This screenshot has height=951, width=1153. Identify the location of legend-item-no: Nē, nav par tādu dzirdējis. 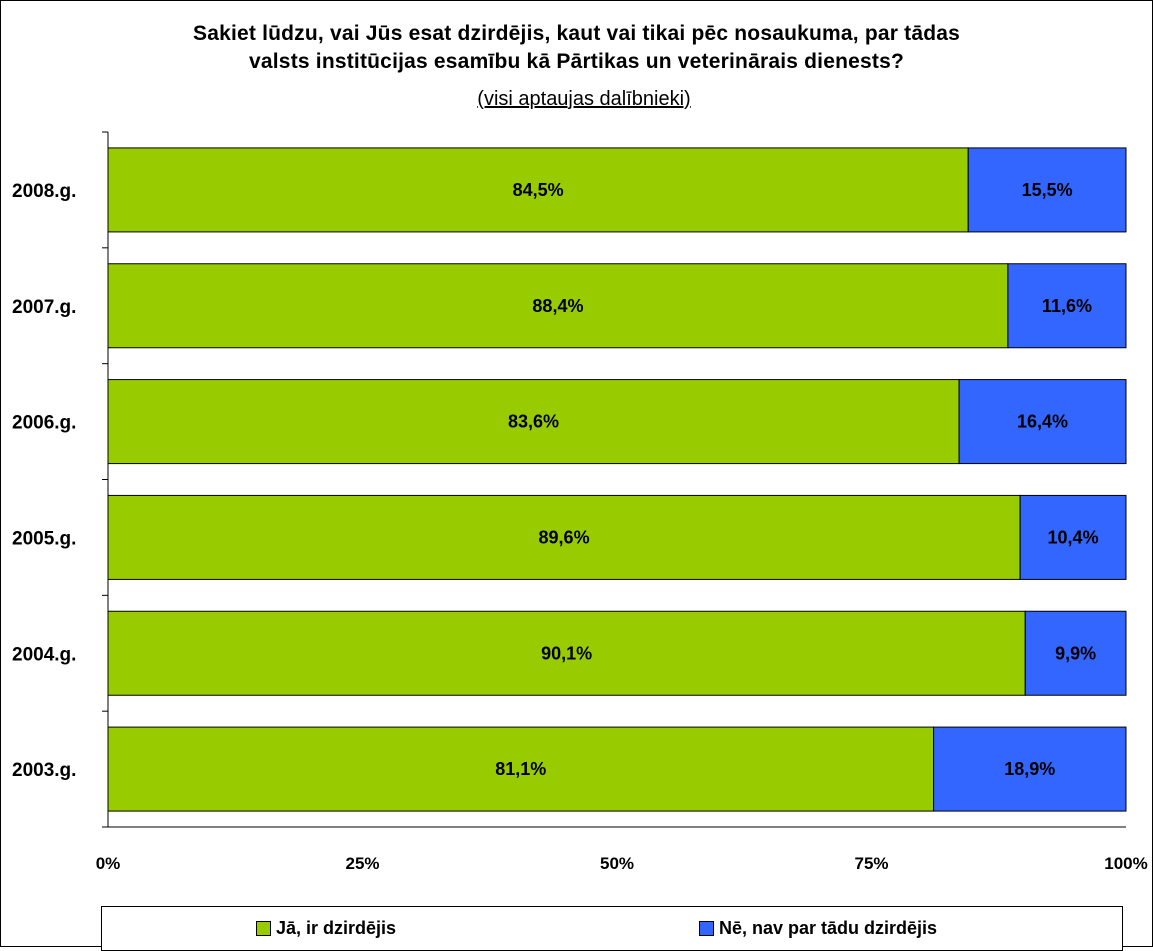
(818, 928).